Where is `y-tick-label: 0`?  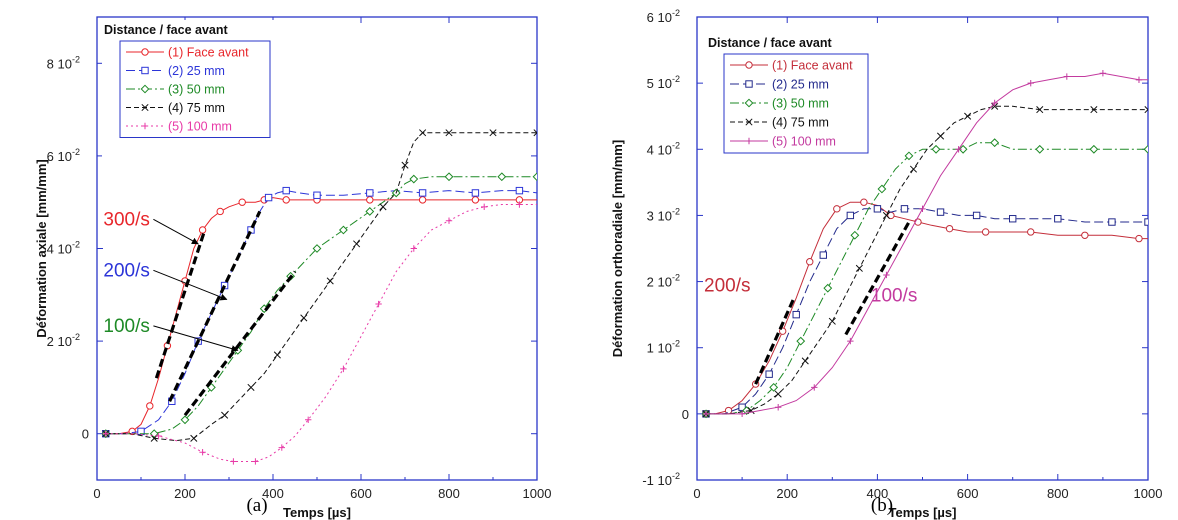 y-tick-label: 0 is located at coordinates (85, 434).